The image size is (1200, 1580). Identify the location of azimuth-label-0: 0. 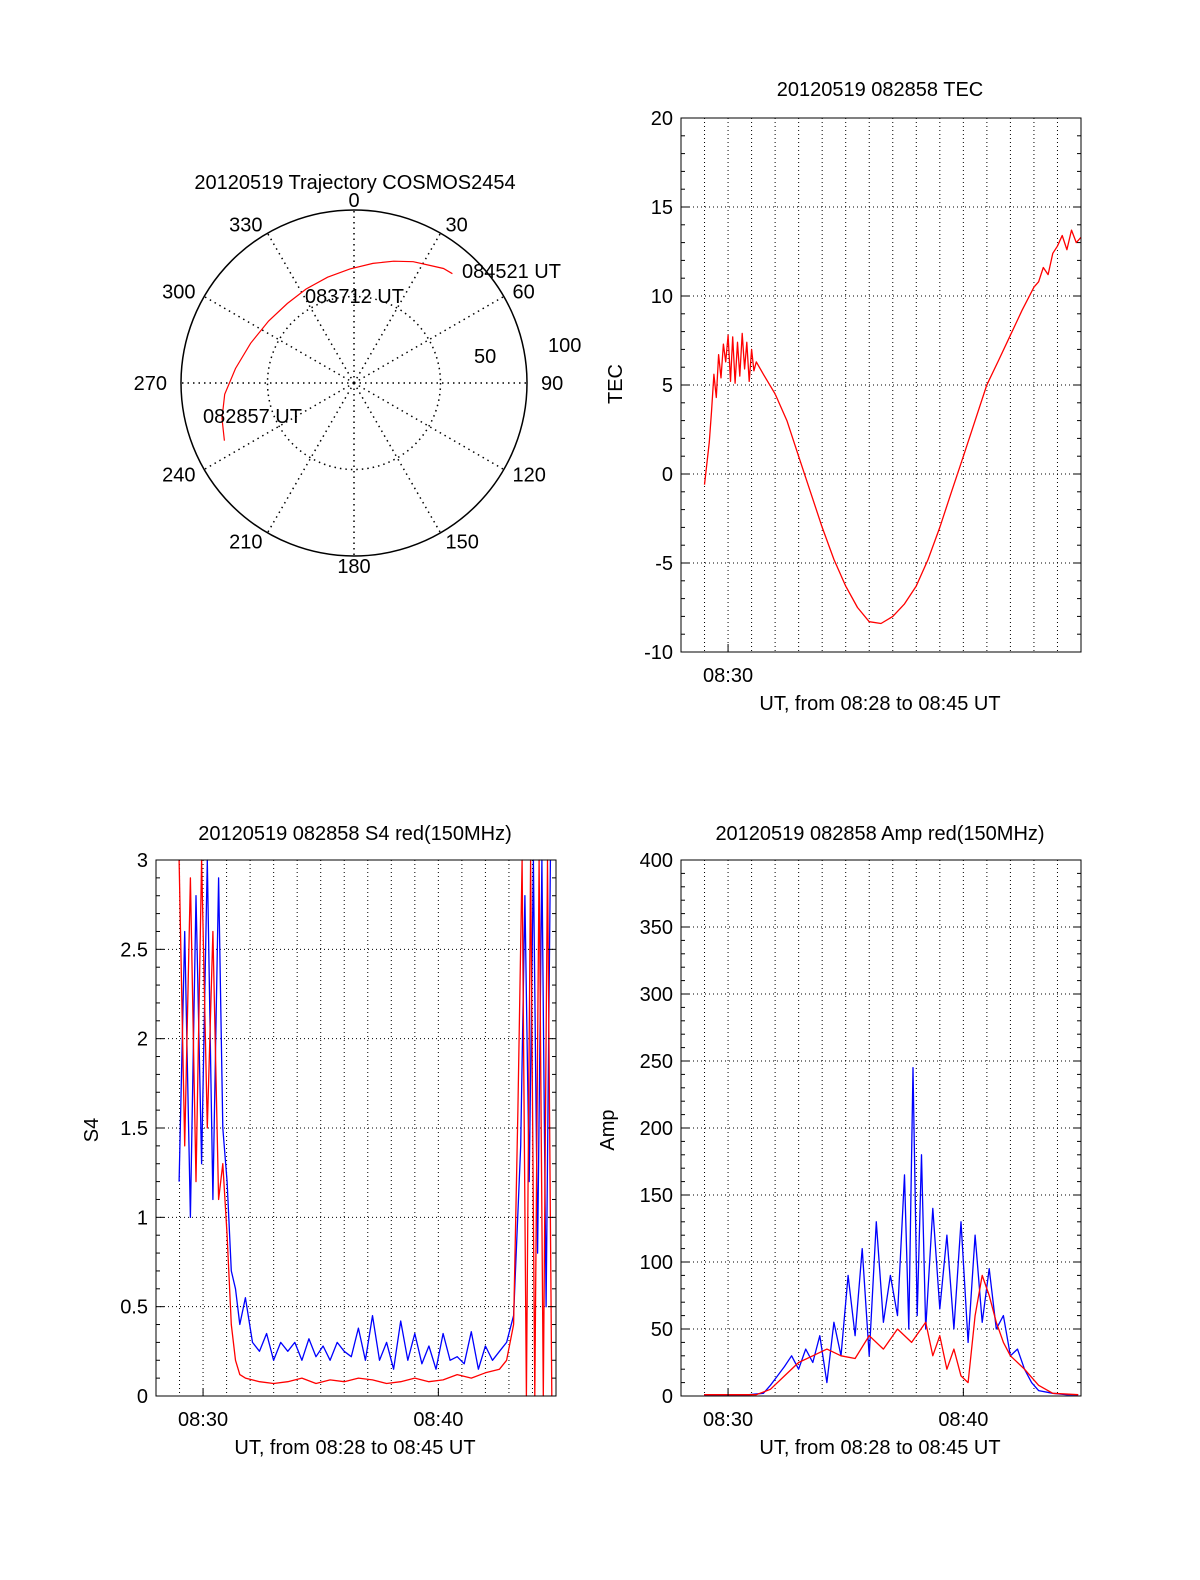
(353, 201).